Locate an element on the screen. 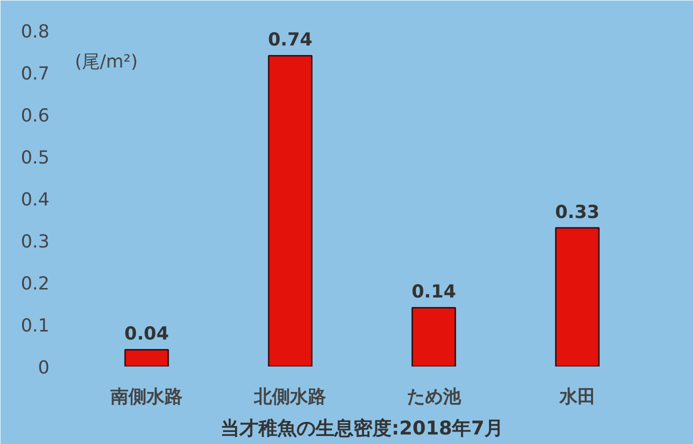  y-axis-title: (尾/m²) is located at coordinates (106, 62).